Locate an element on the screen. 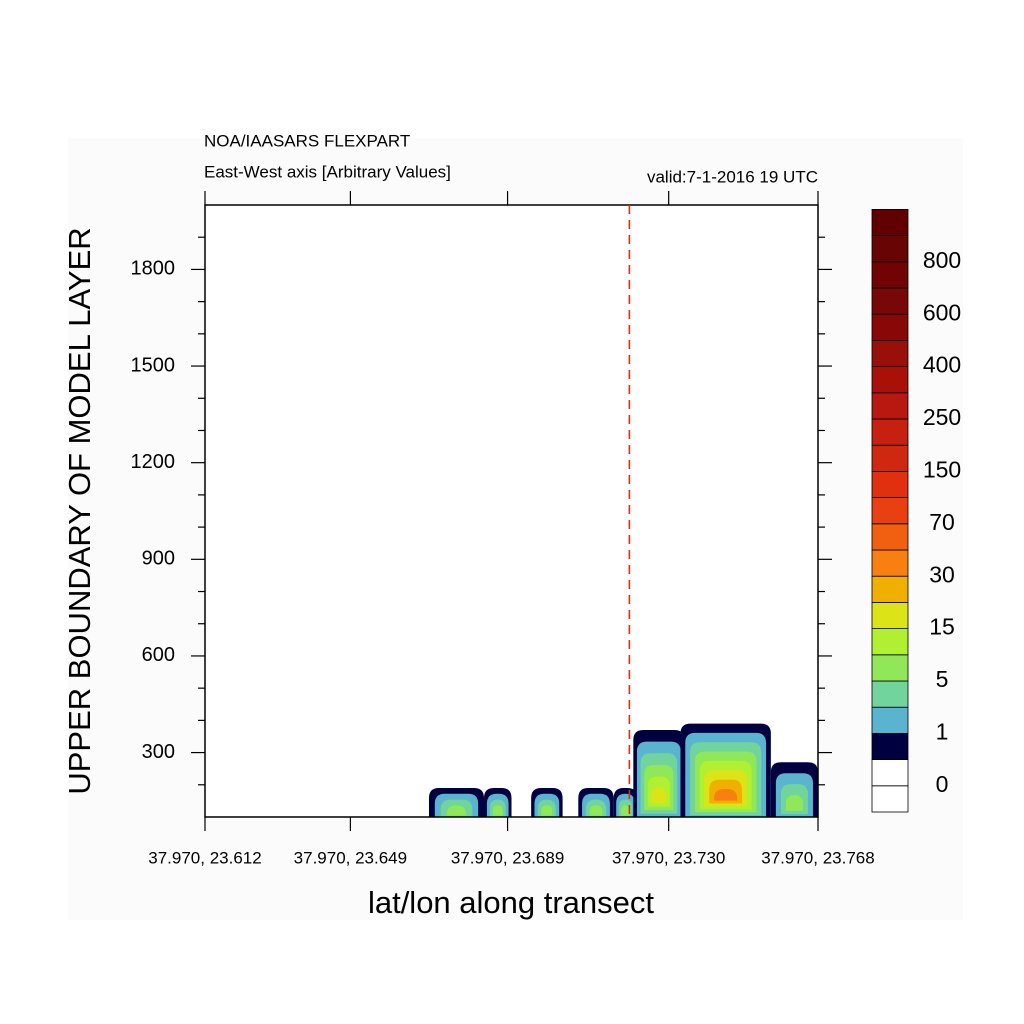 The height and width of the screenshot is (1024, 1024). x-axis-label: lat/lon along transect is located at coordinates (511, 902).